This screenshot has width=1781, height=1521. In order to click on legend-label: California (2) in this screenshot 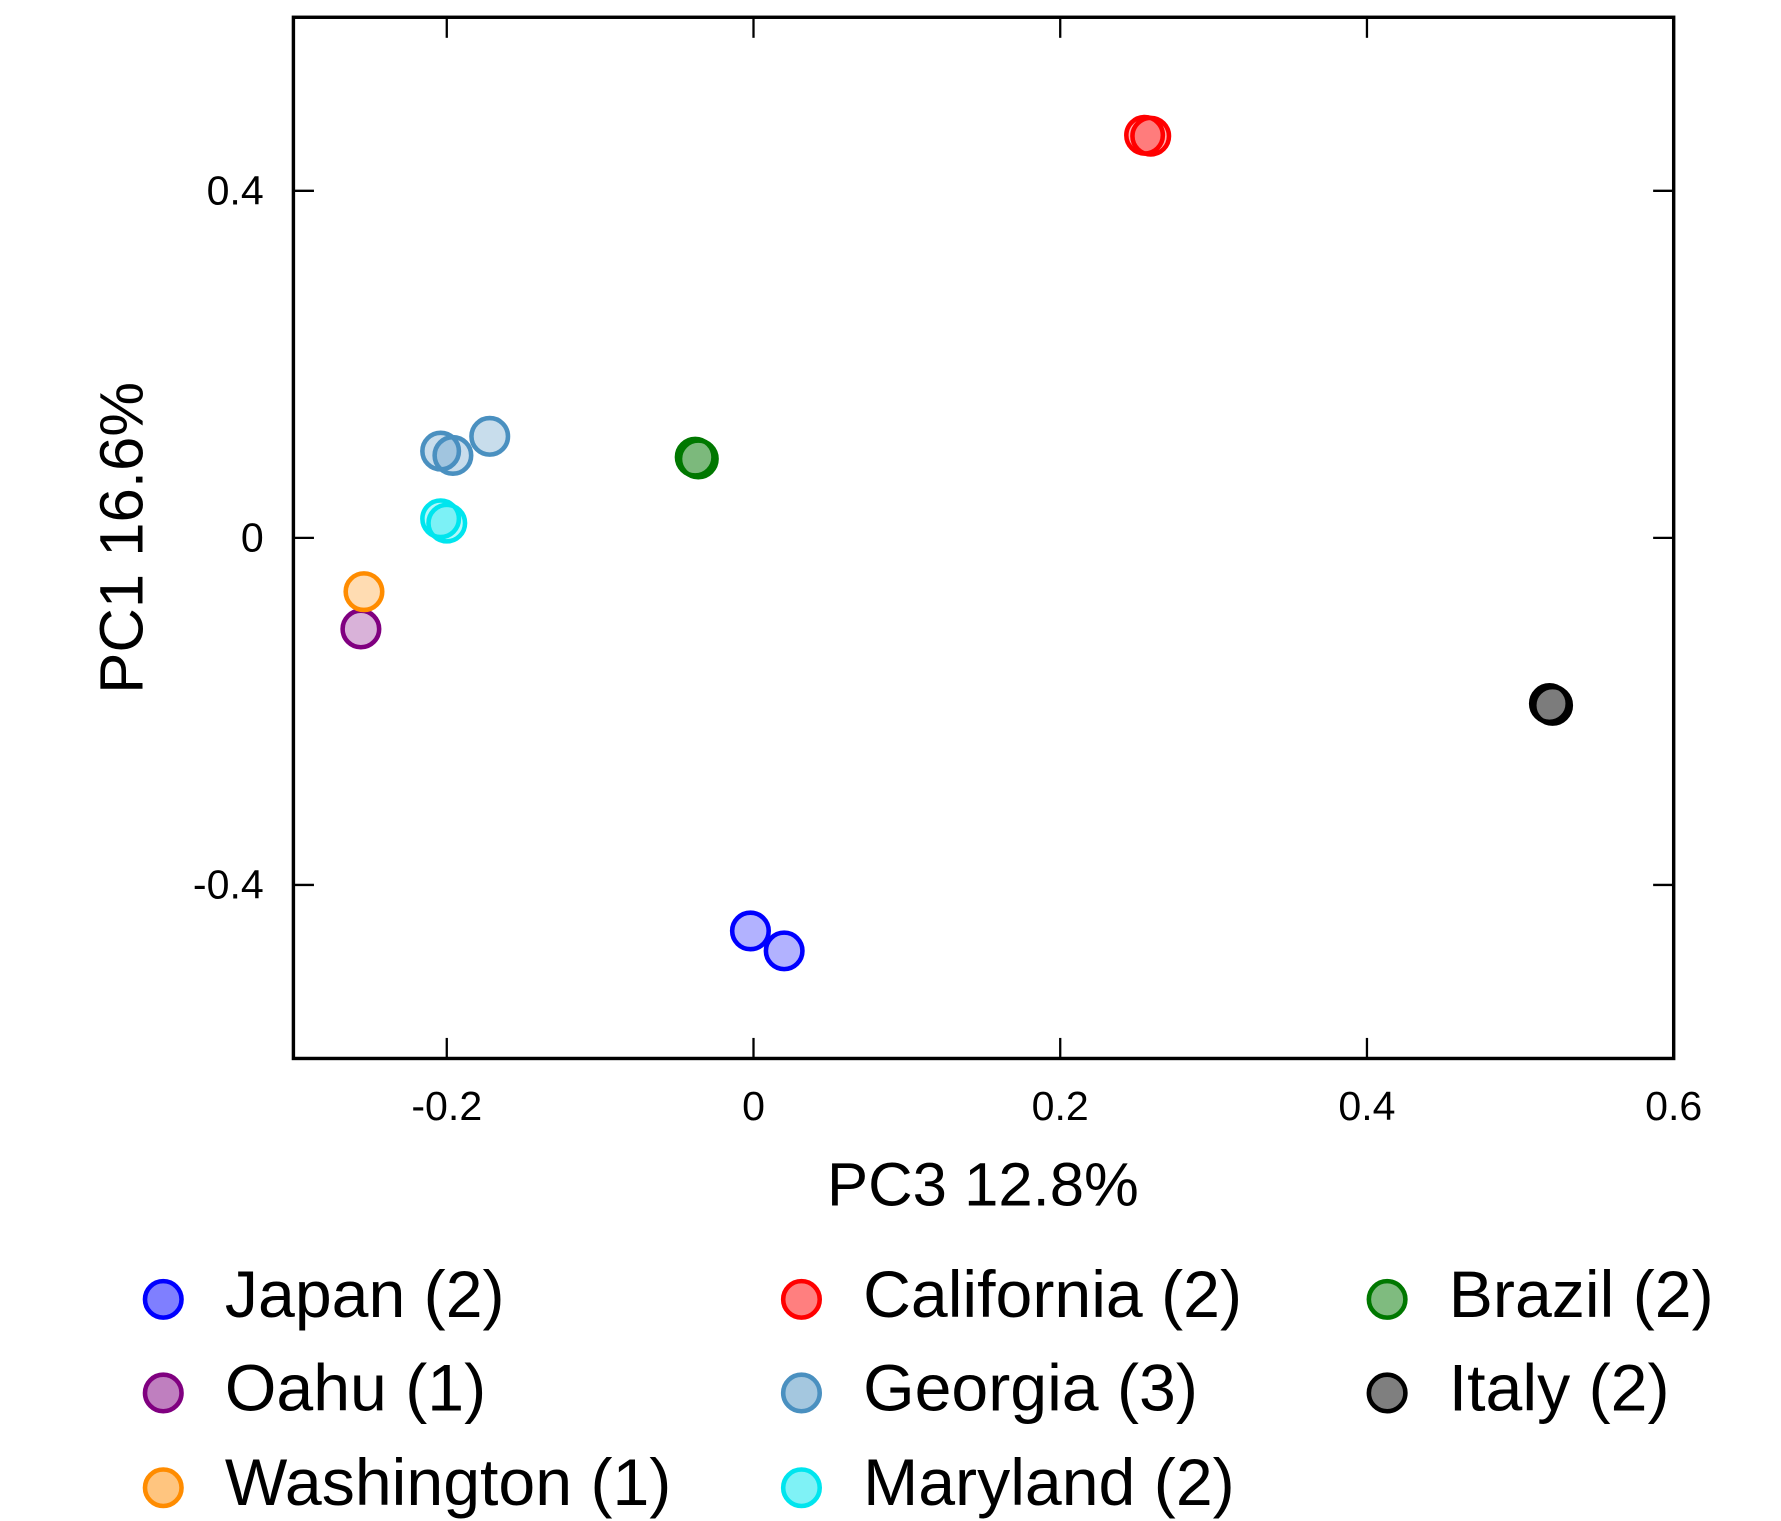, I will do `click(1052, 1295)`.